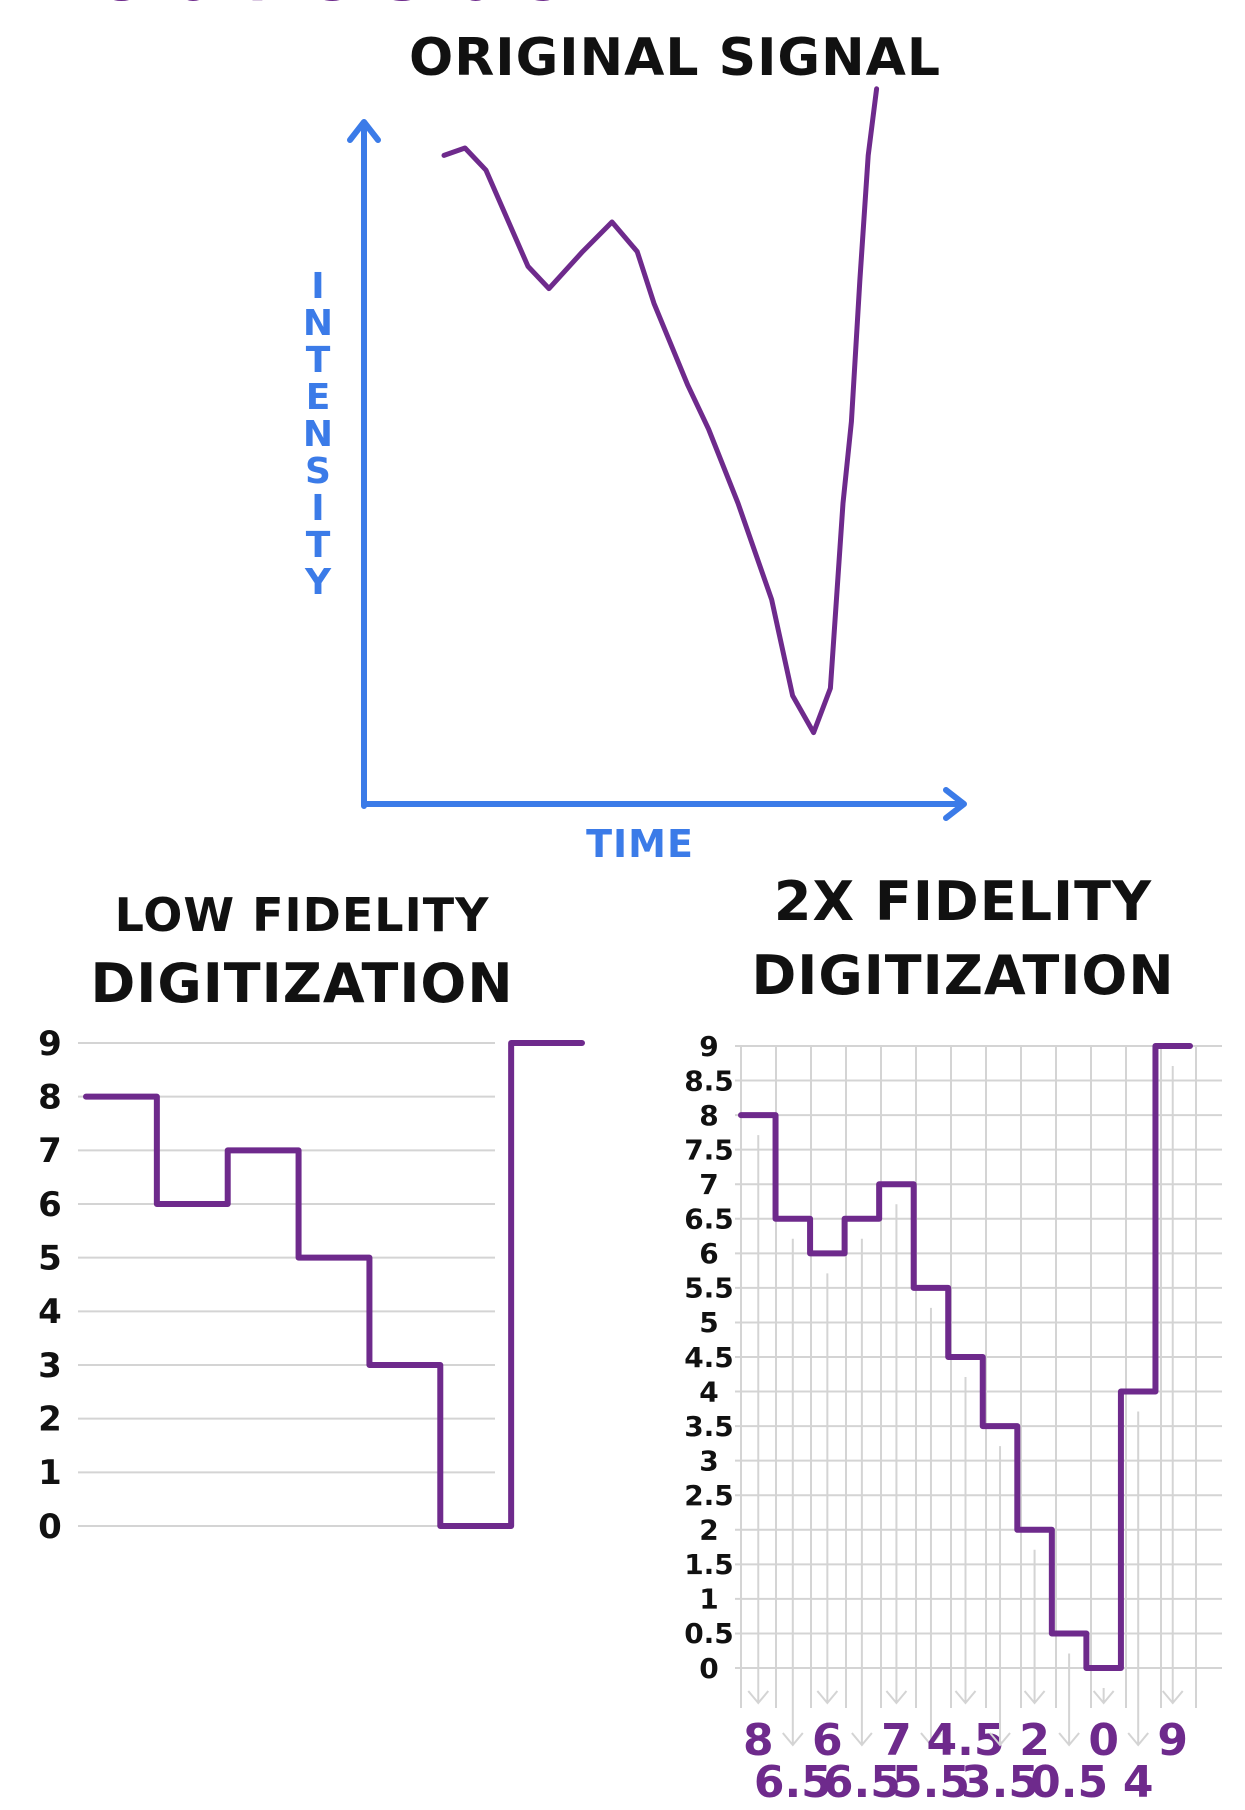  I want to click on y-tick-label: 8.5, so click(709, 1080).